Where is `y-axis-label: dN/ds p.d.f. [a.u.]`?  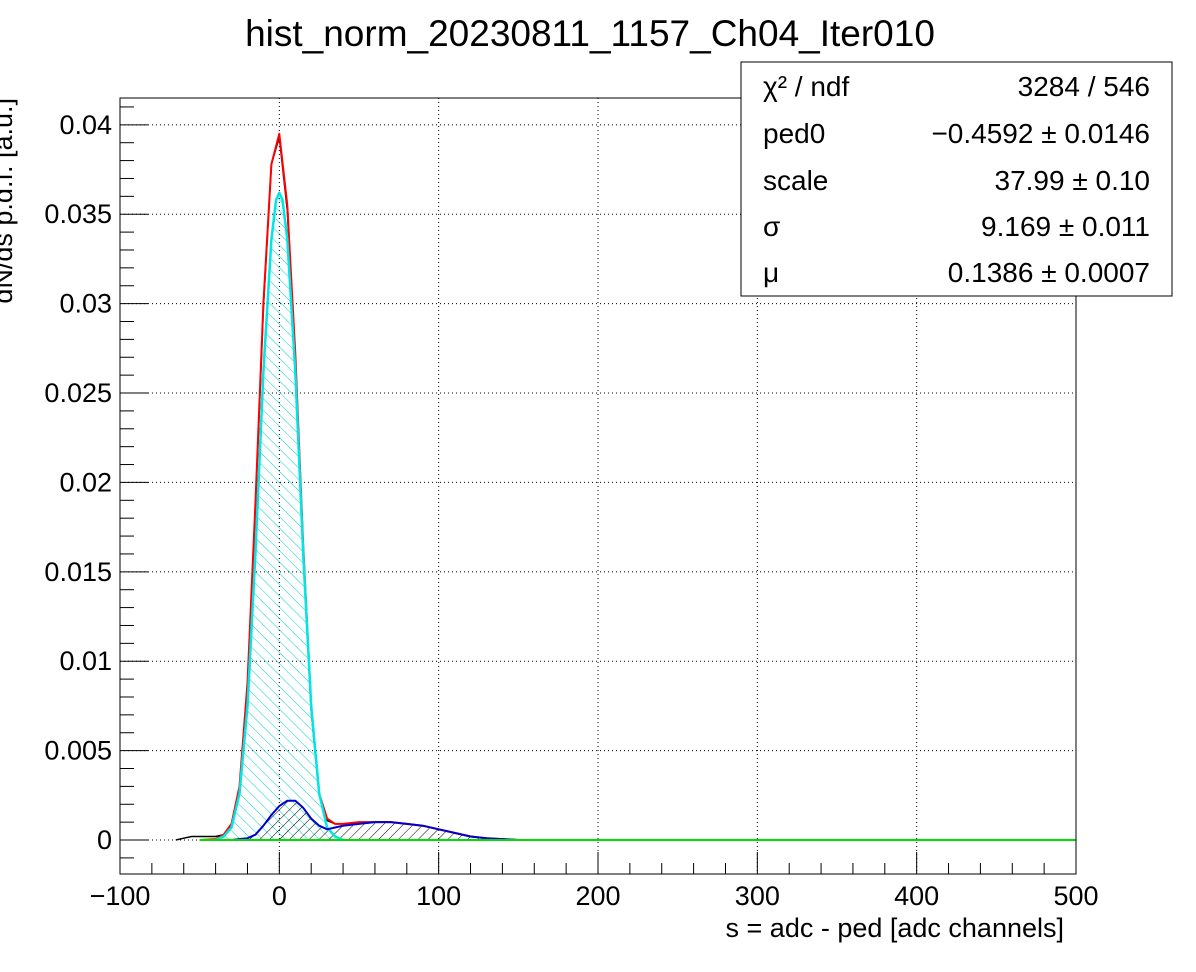
y-axis-label: dN/ds p.d.f. [a.u.] is located at coordinates (9, 201).